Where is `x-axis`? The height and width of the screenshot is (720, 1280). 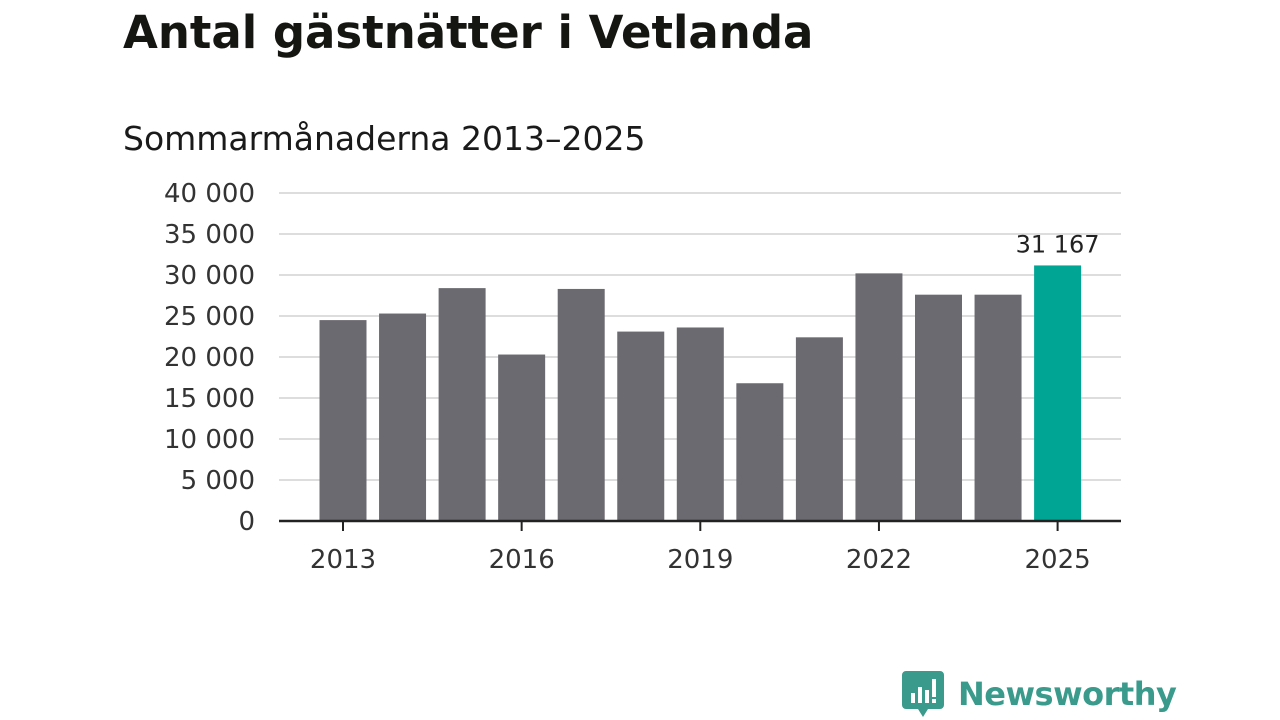
x-axis is located at coordinates (700, 525).